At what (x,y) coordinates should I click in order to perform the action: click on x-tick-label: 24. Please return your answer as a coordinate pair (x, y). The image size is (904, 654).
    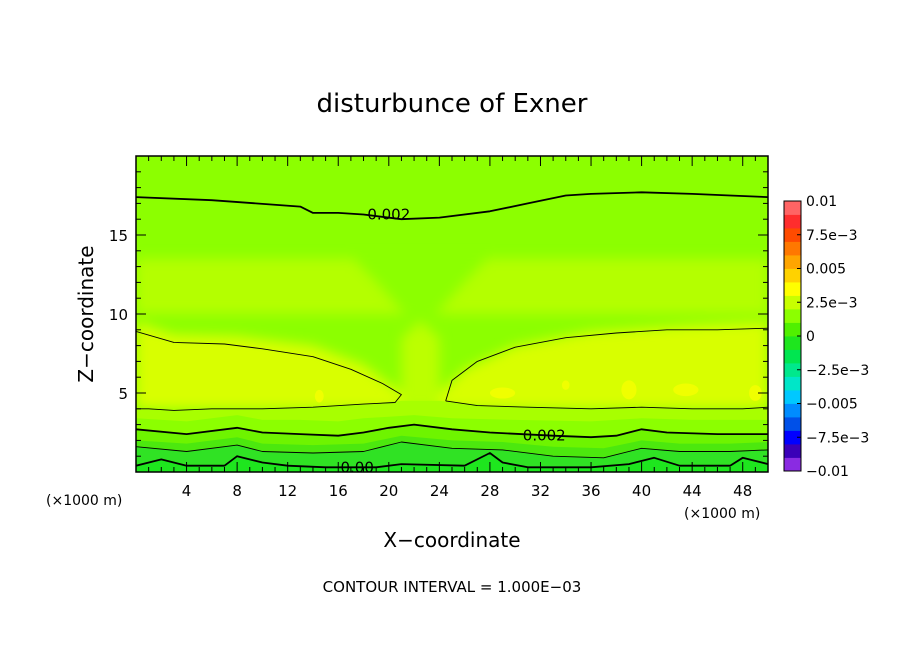
    Looking at the image, I should click on (439, 491).